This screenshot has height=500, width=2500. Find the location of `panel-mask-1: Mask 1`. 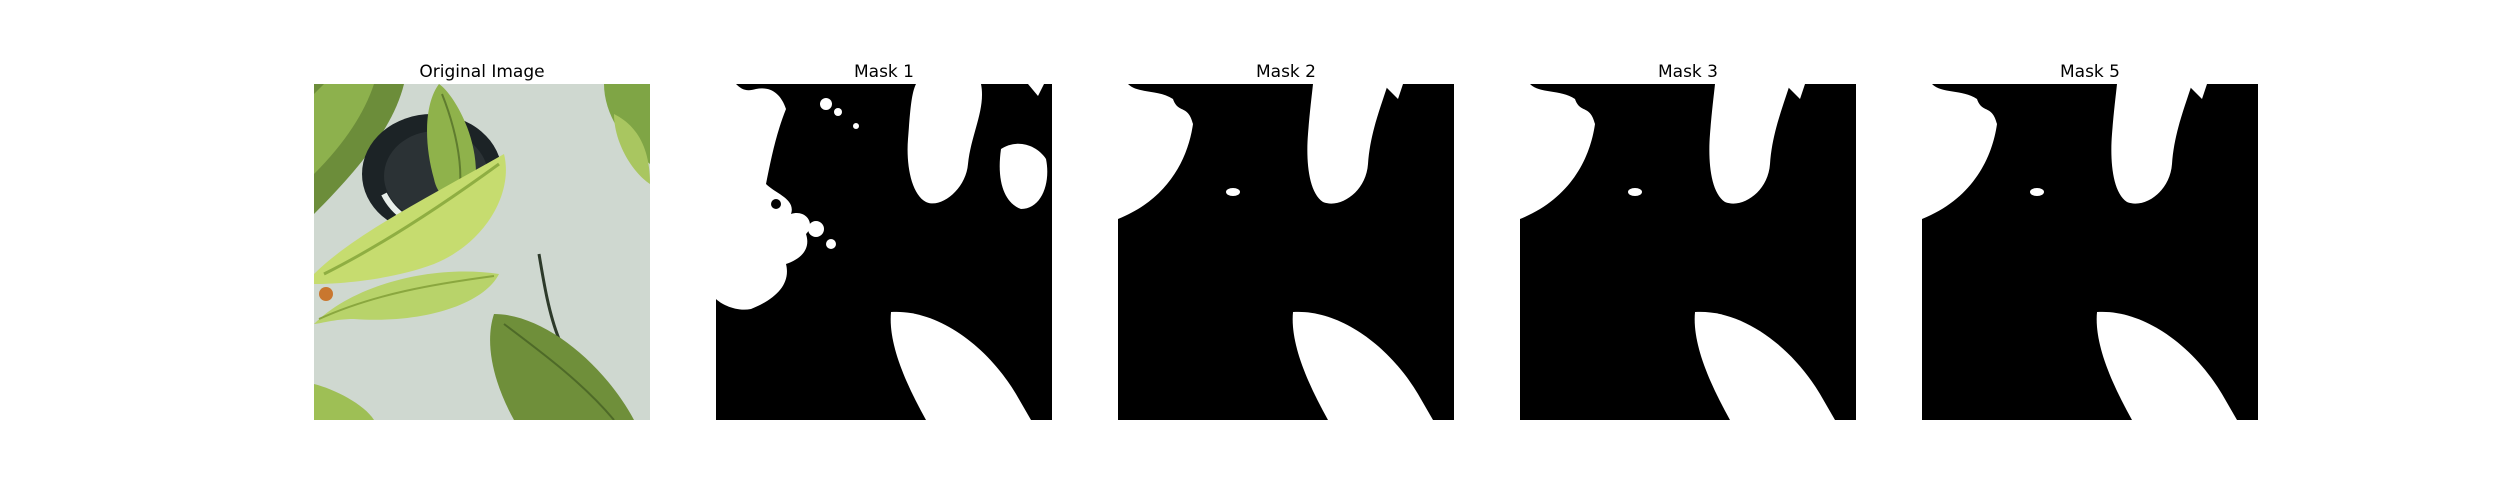

panel-mask-1: Mask 1 is located at coordinates (884, 72).